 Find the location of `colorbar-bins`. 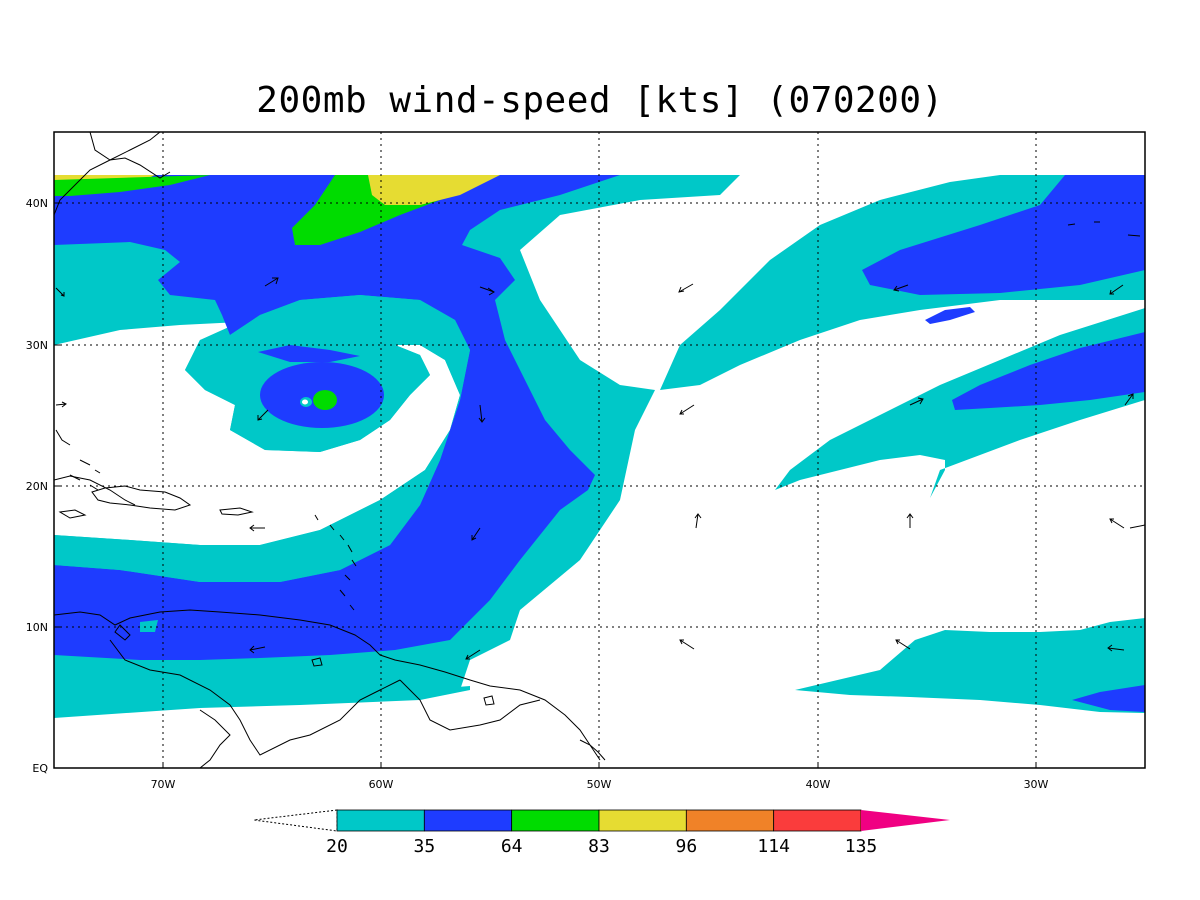

colorbar-bins is located at coordinates (599, 820).